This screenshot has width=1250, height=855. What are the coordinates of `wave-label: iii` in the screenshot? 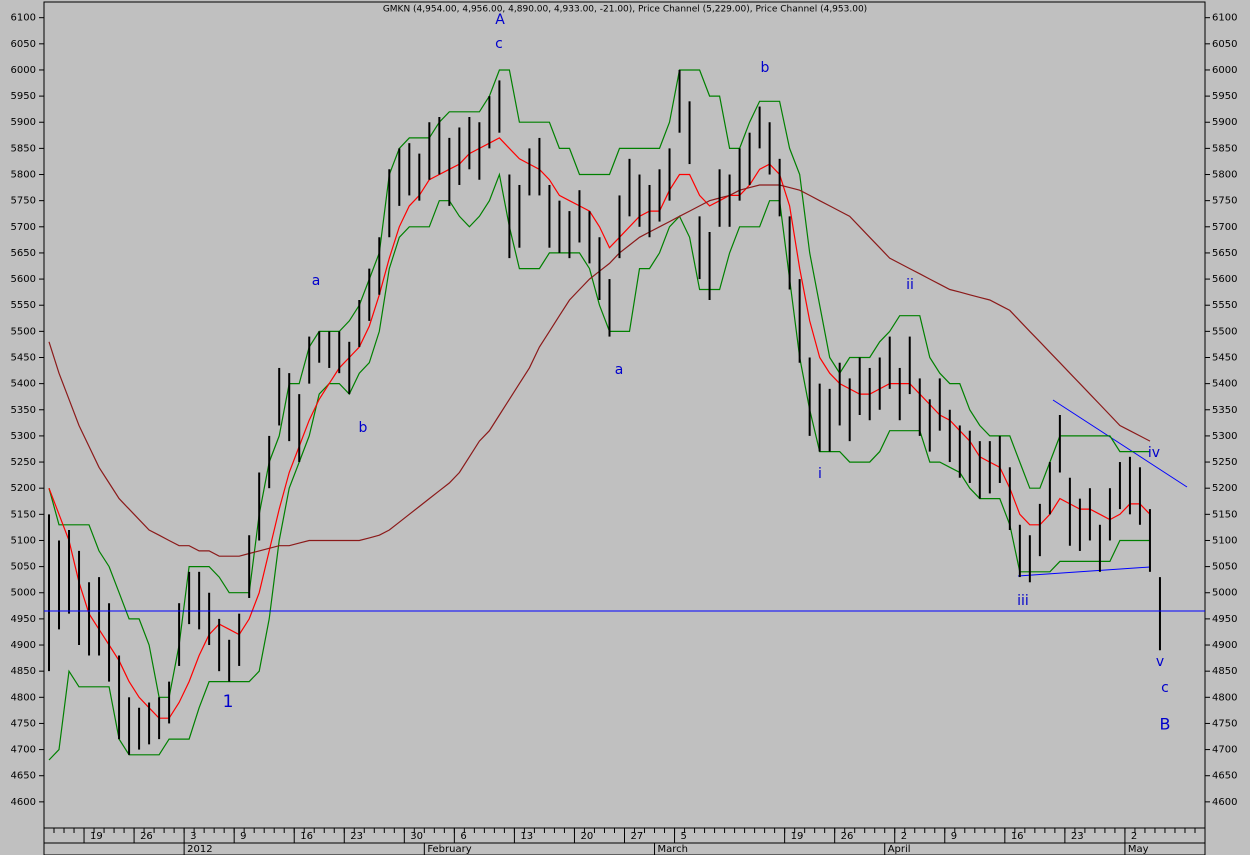 It's located at (1023, 601).